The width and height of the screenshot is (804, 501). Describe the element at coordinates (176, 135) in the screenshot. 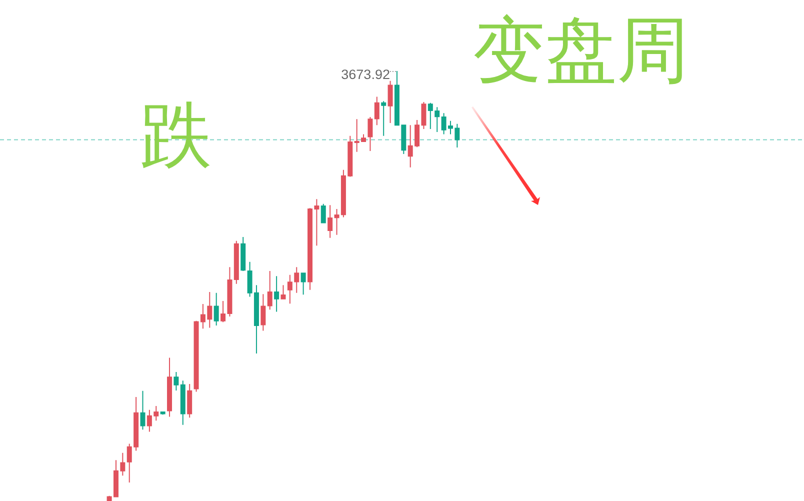

I see `annotation: 跌` at that location.